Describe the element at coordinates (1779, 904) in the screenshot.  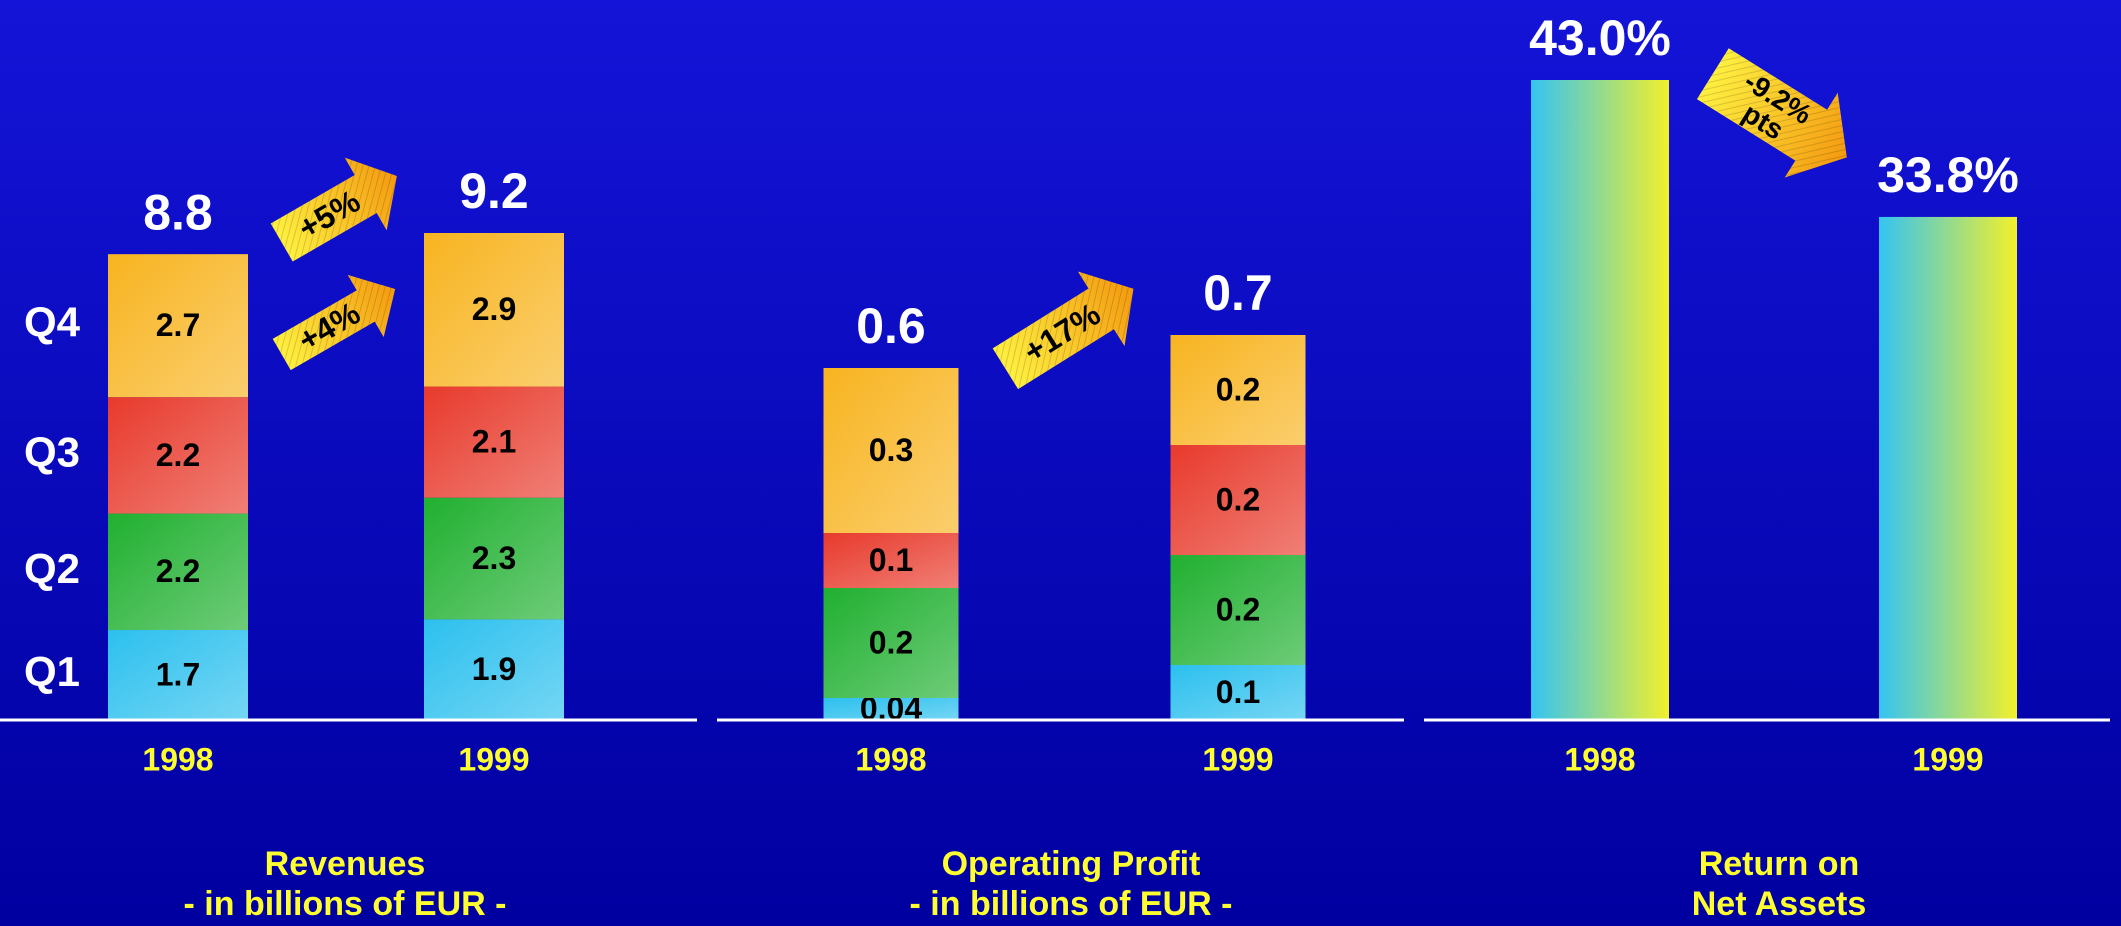
I see `panel-title: Net Assets` at that location.